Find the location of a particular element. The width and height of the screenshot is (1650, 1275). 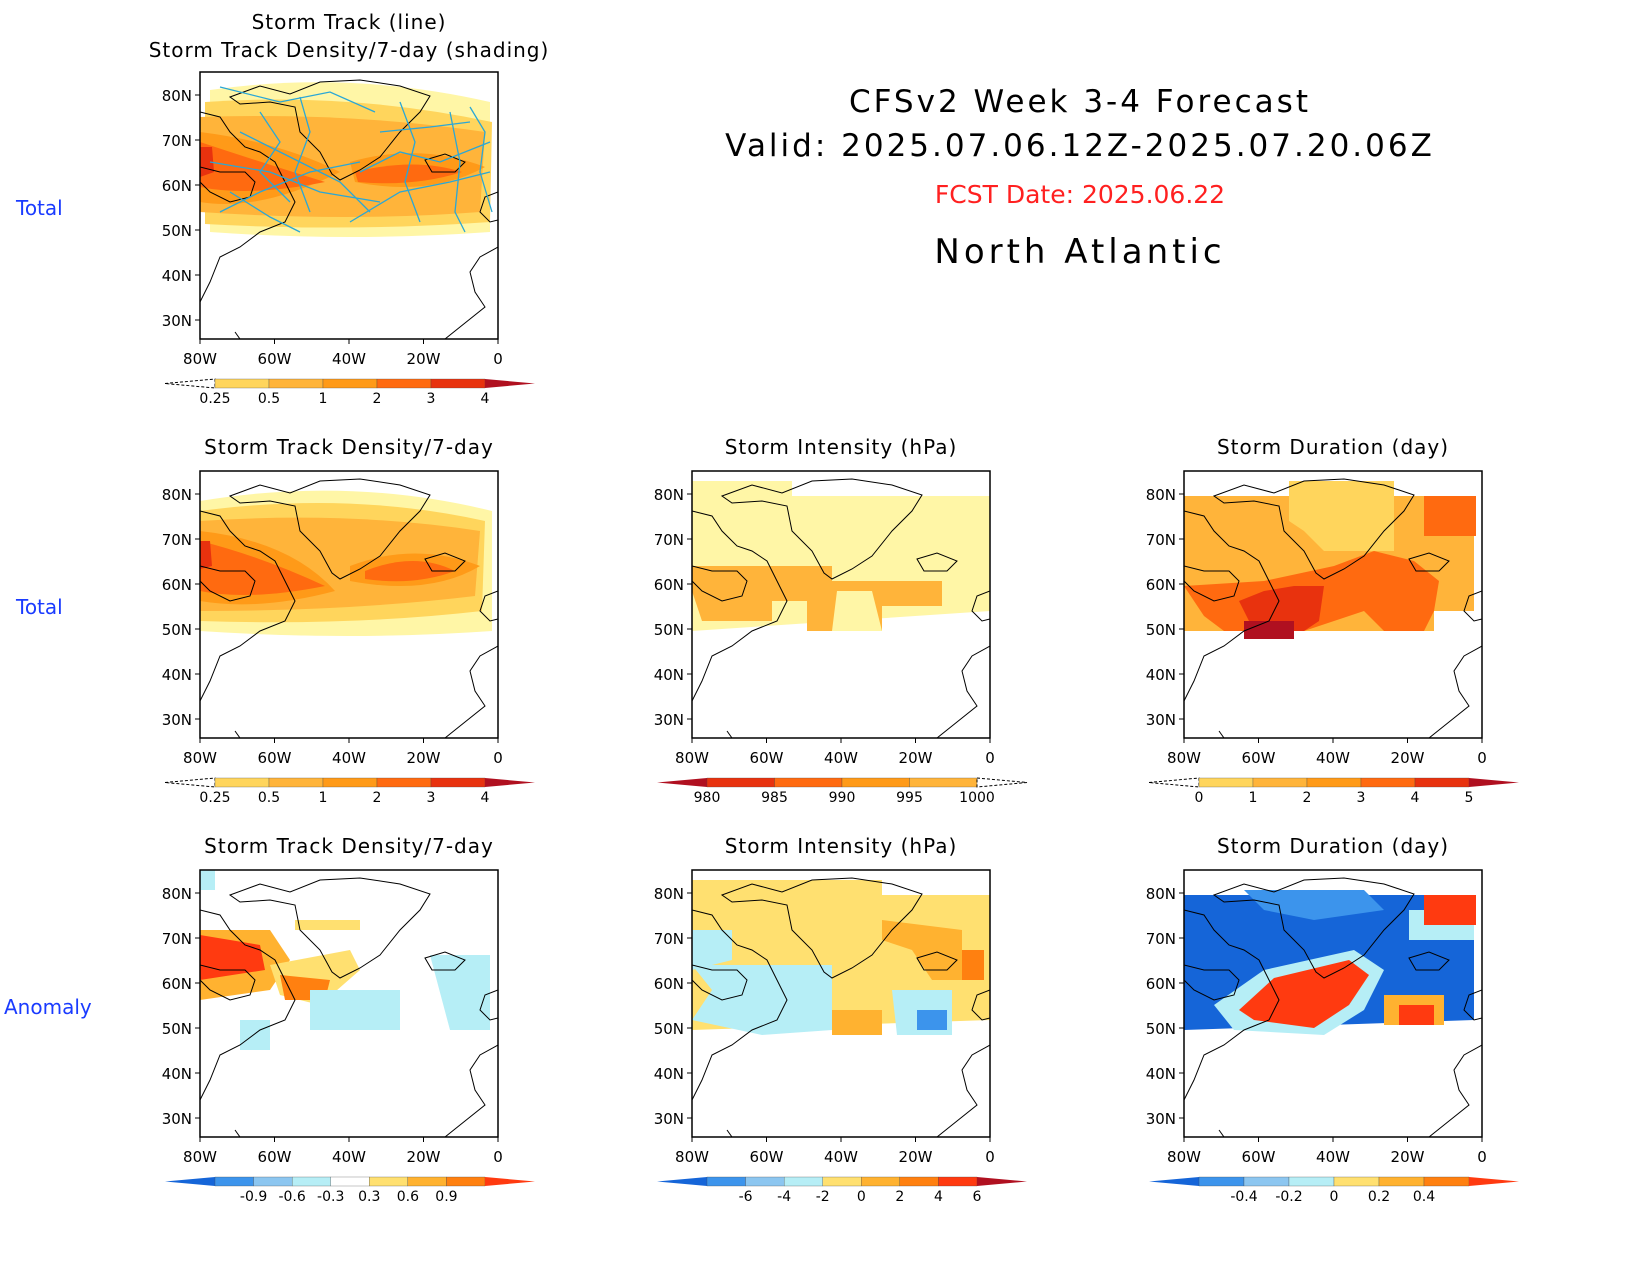

colorbar-tick-label: 980 is located at coordinates (707, 798).